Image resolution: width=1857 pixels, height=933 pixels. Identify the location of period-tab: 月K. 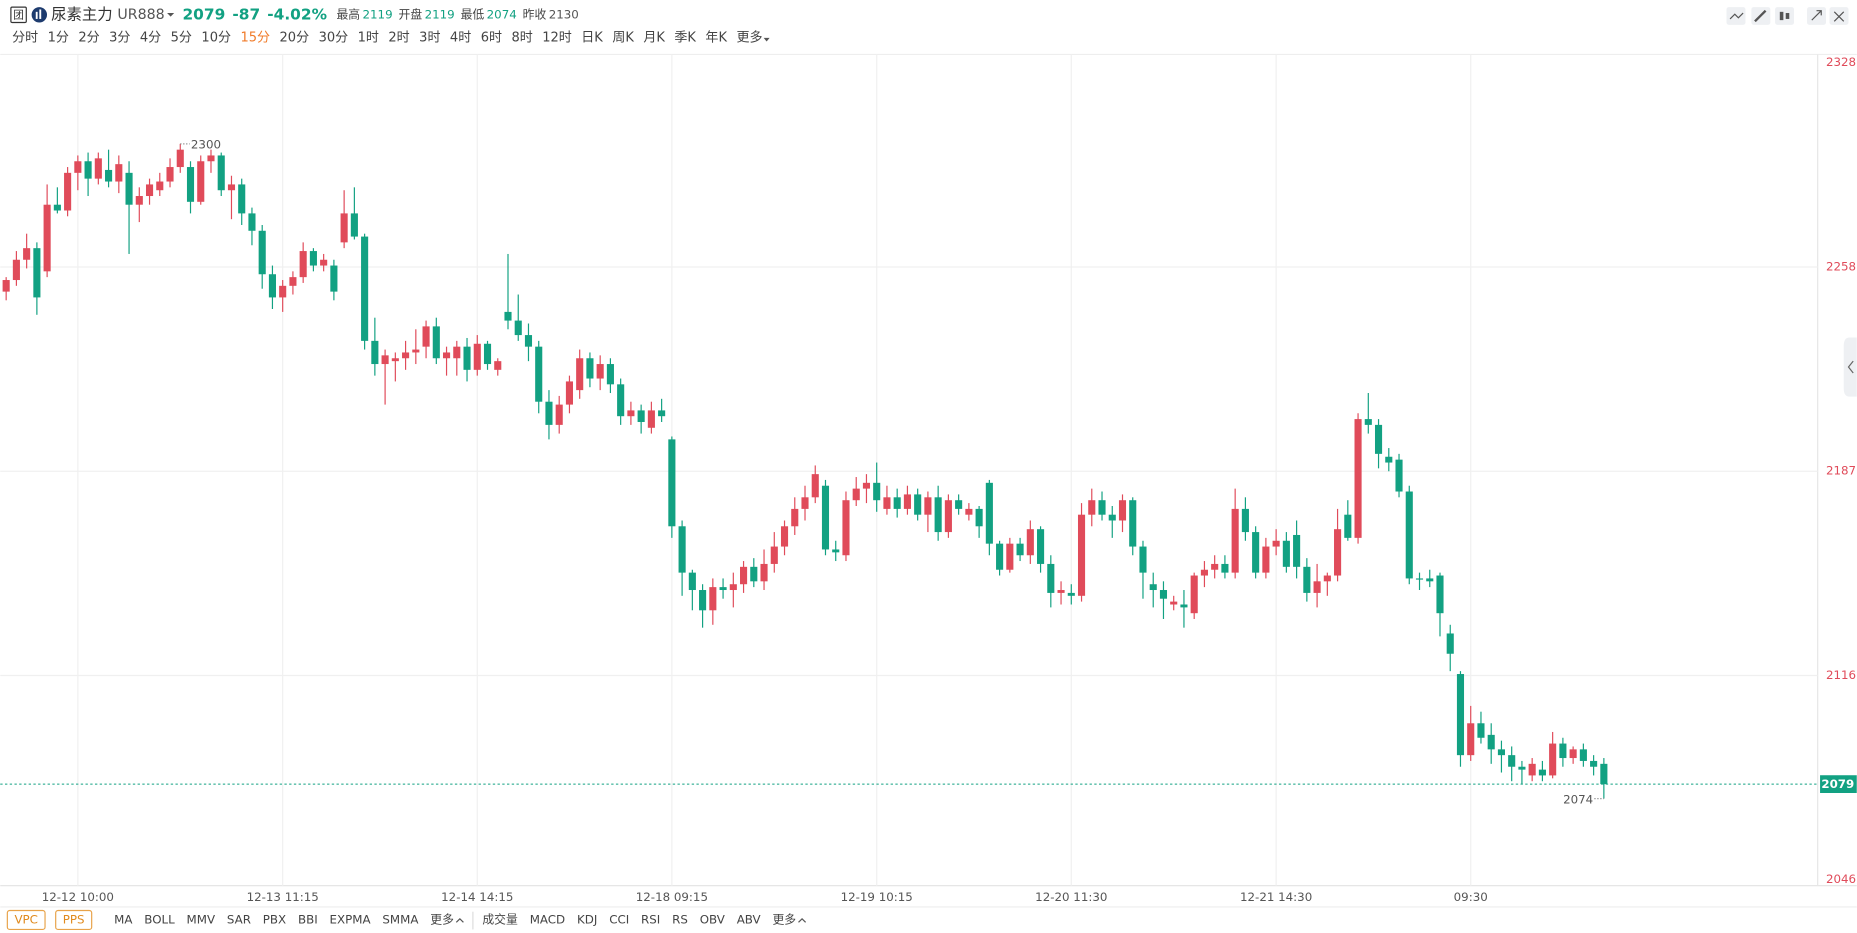
(654, 37).